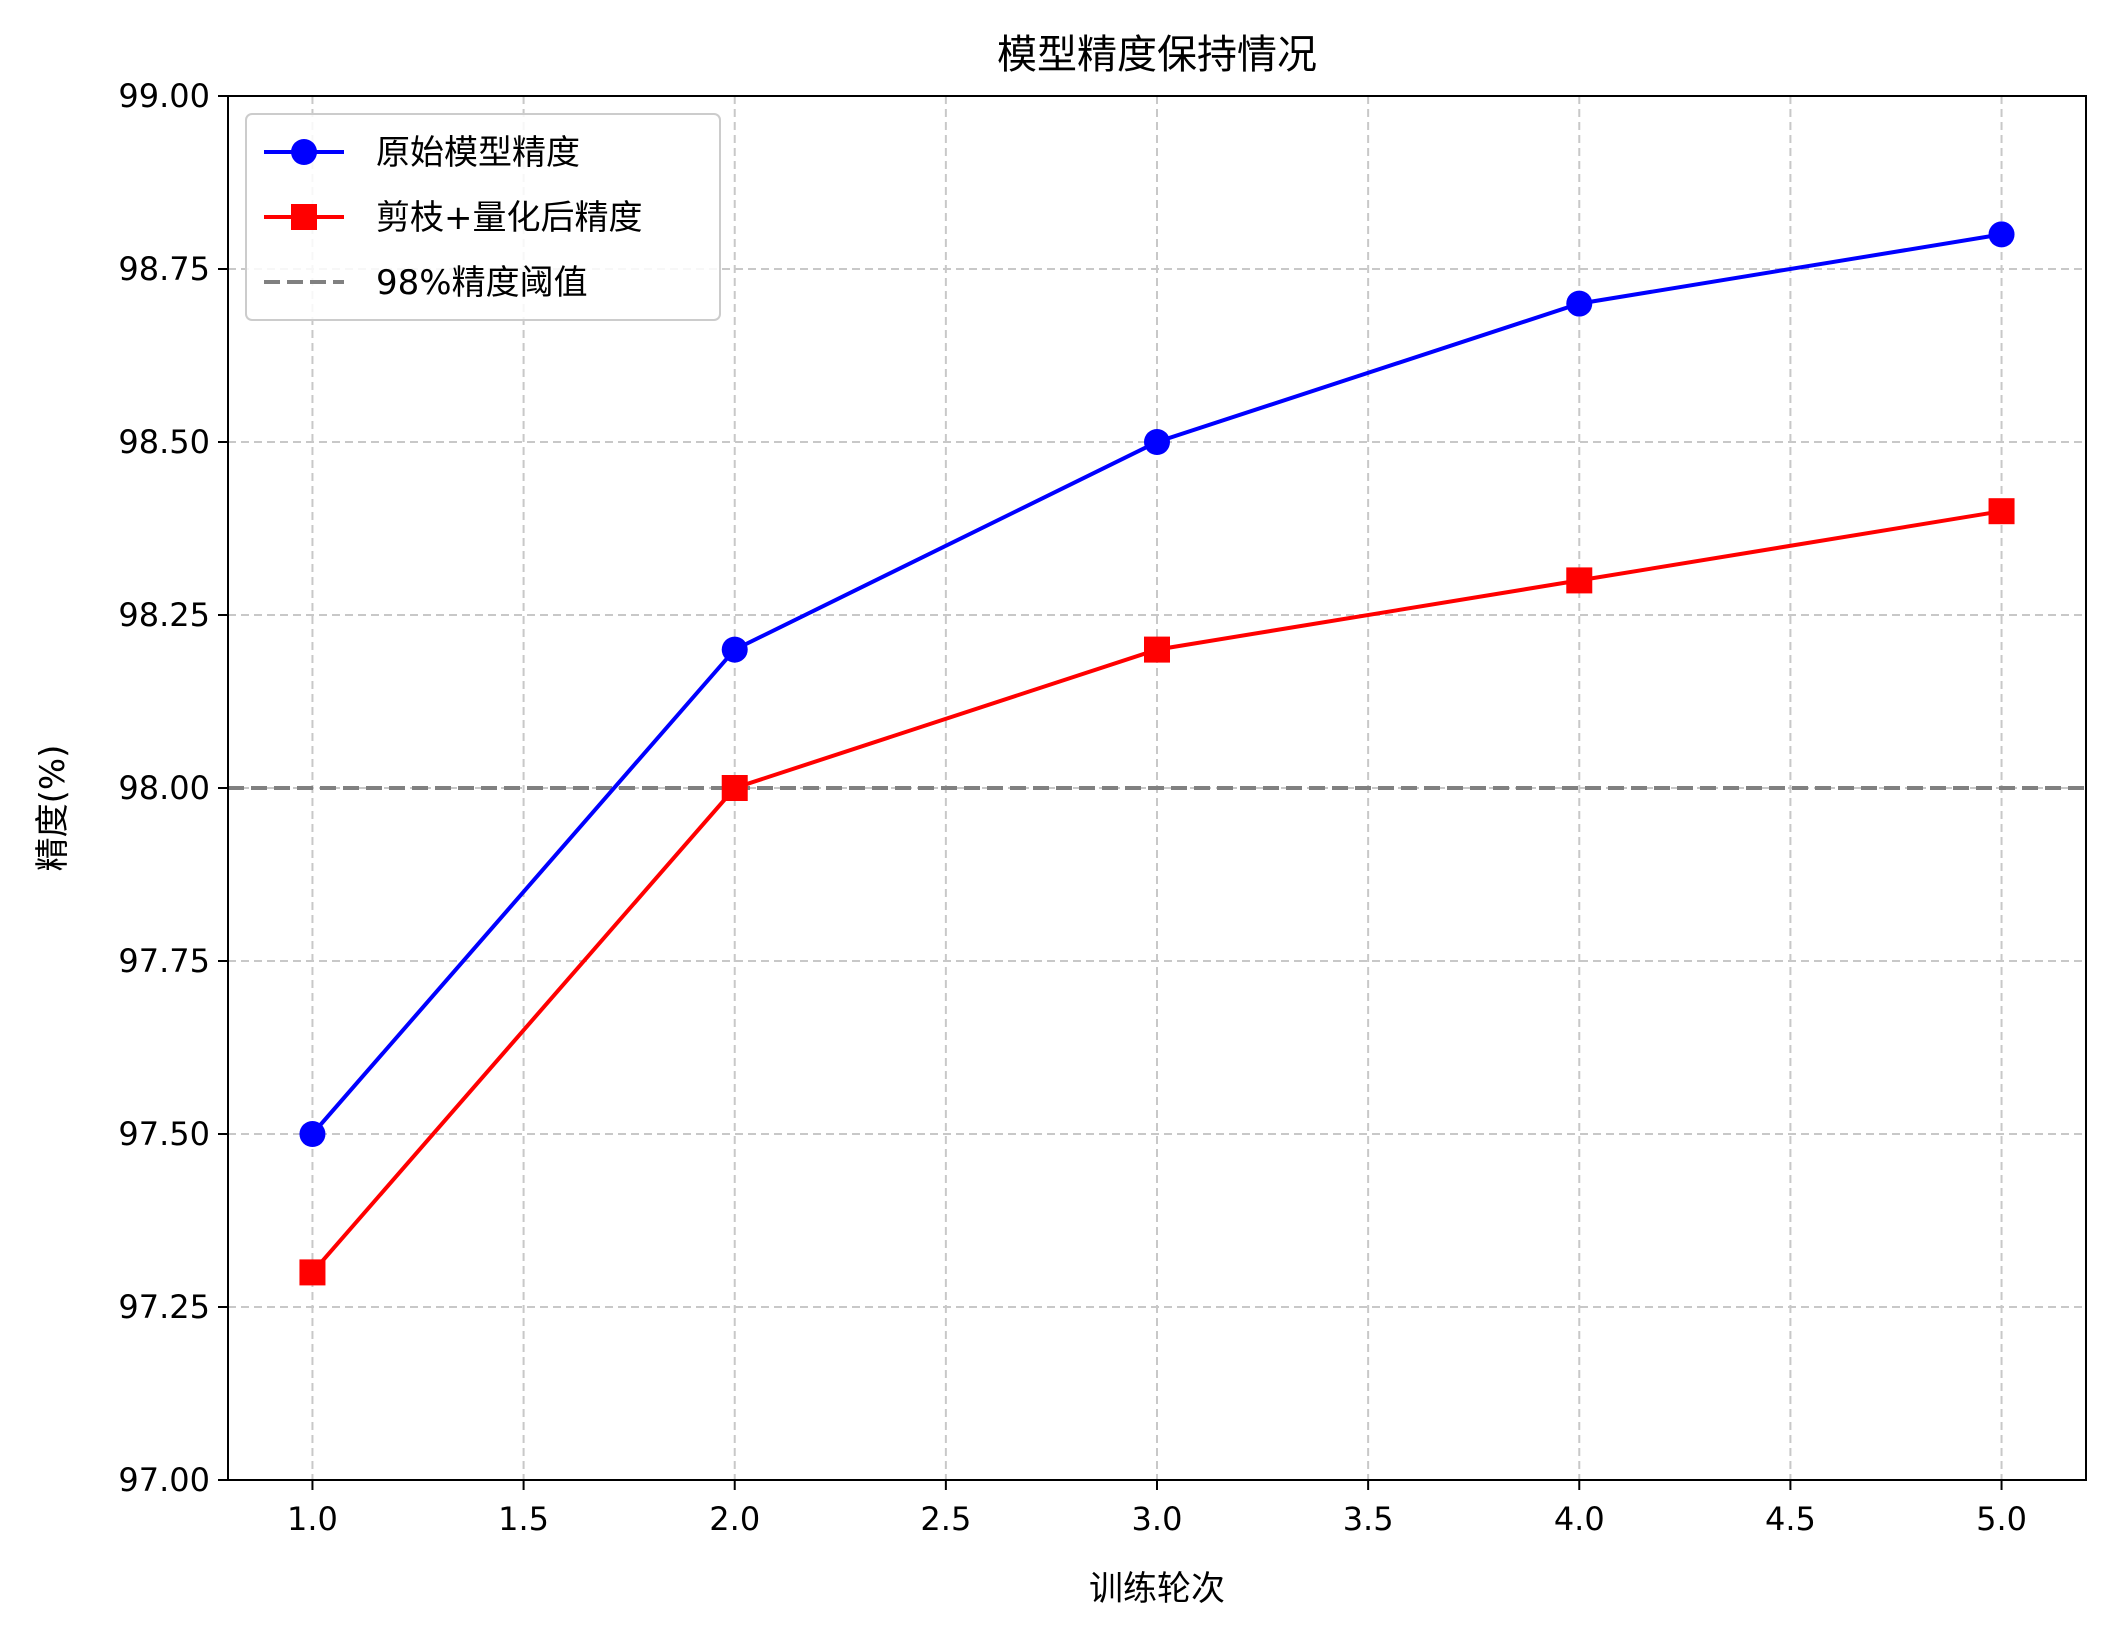 The image size is (2116, 1642). Describe the element at coordinates (164, 788) in the screenshot. I see `y-tick-label: 98.00` at that location.